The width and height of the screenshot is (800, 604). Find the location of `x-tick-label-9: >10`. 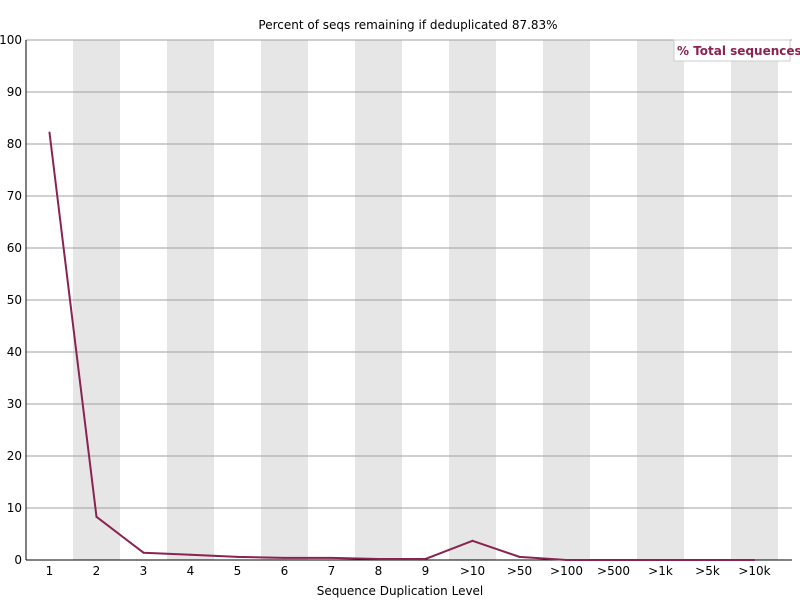

x-tick-label-9: >10 is located at coordinates (472, 571).